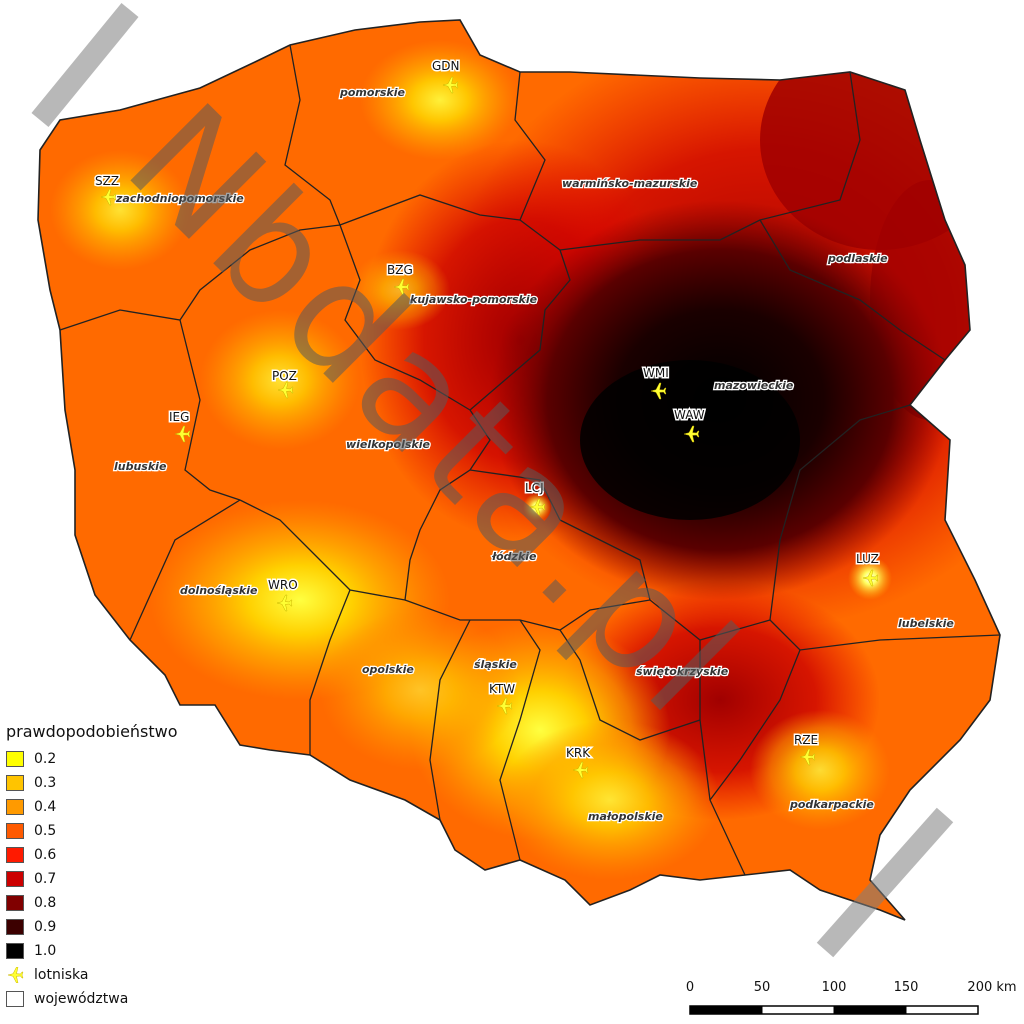 Image resolution: width=1024 pixels, height=1024 pixels. Describe the element at coordinates (179, 426) in the screenshot. I see `airport-ieg: IEG` at that location.